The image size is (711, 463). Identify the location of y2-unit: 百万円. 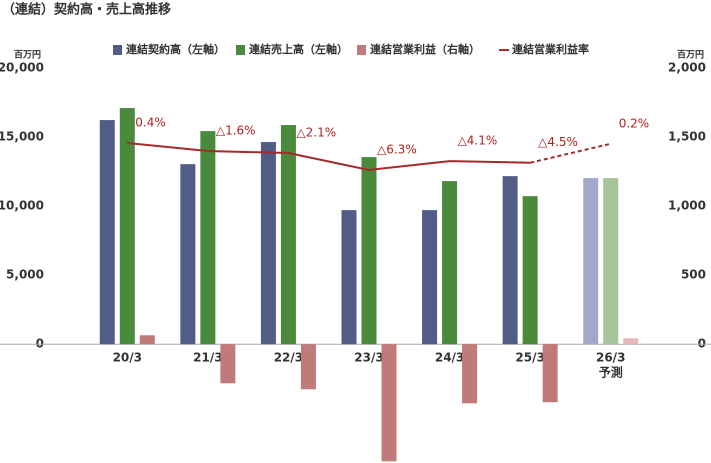
(690, 55).